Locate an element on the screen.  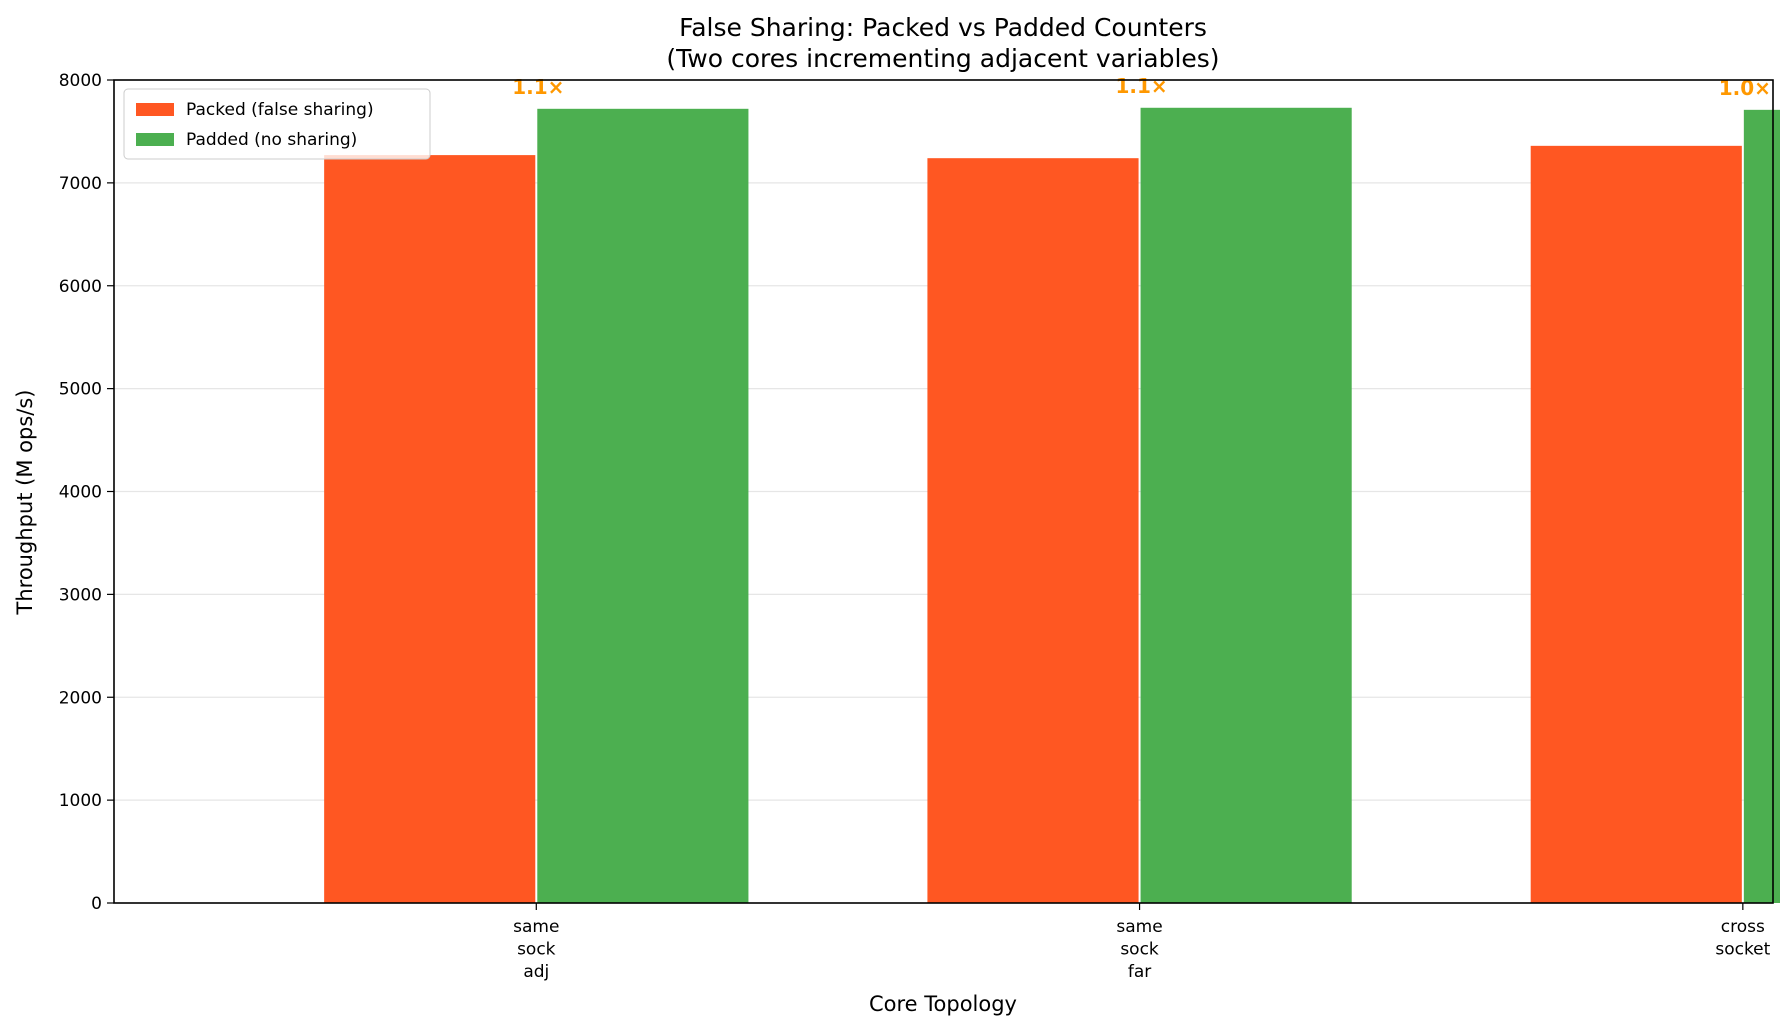
x-axis-label: Core Topology is located at coordinates (943, 1004).